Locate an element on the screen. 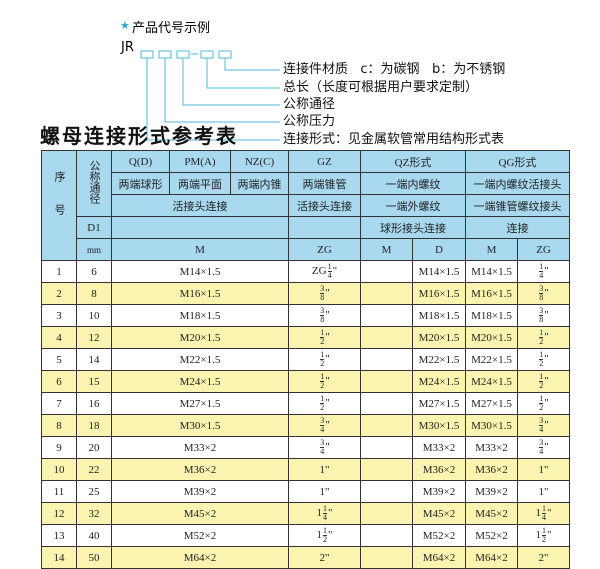 The width and height of the screenshot is (600, 569). cell-qz-d: M27×1.5 is located at coordinates (439, 403).